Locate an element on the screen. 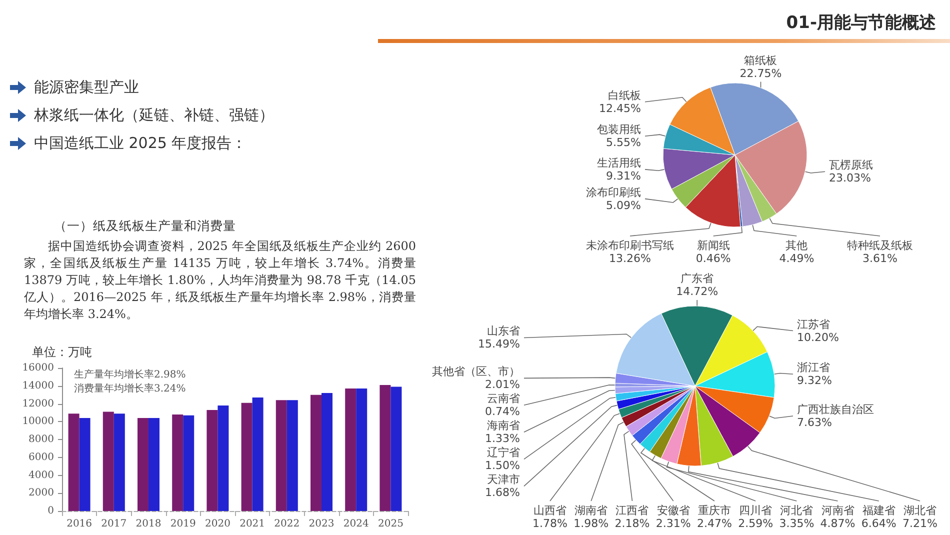 The image size is (950, 535). data-label: 14.72% is located at coordinates (697, 291).